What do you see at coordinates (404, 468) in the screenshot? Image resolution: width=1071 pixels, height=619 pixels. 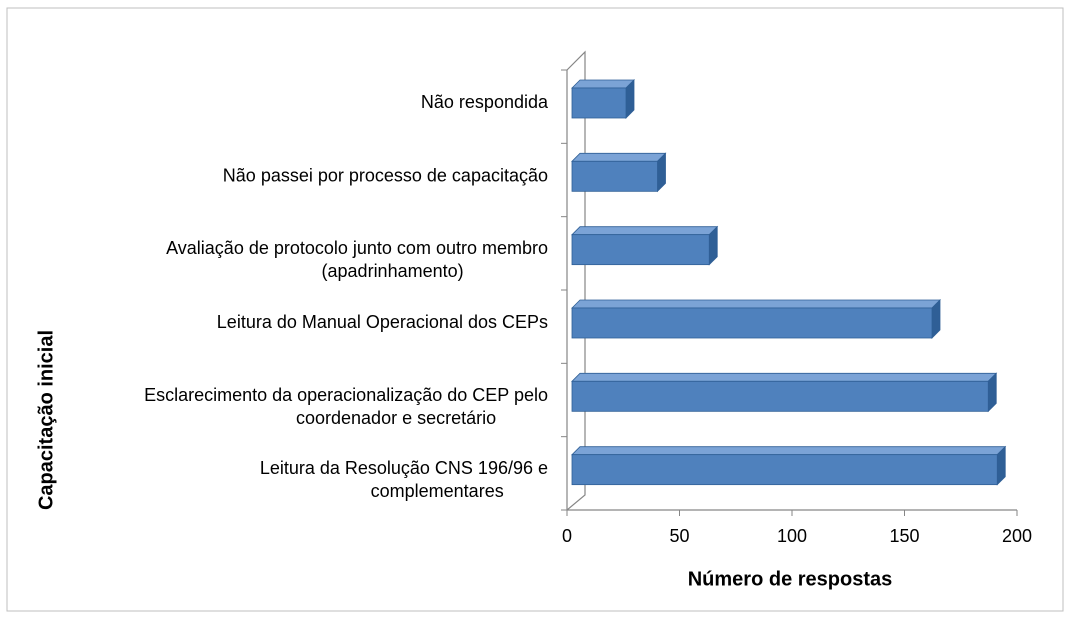 I see `label-line: Leitura da Resolução CNS 196/96 e` at bounding box center [404, 468].